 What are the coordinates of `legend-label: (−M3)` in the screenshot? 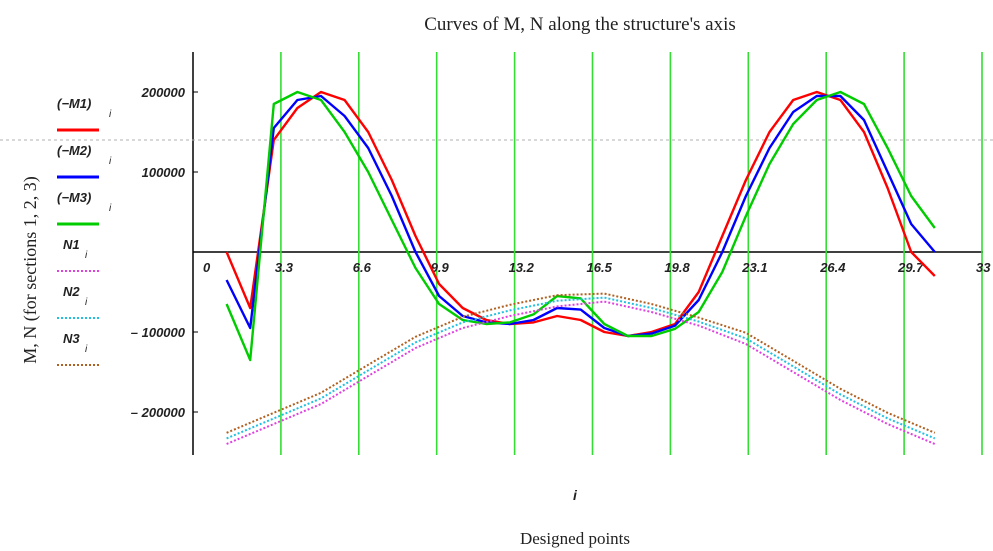 It's located at (74, 197).